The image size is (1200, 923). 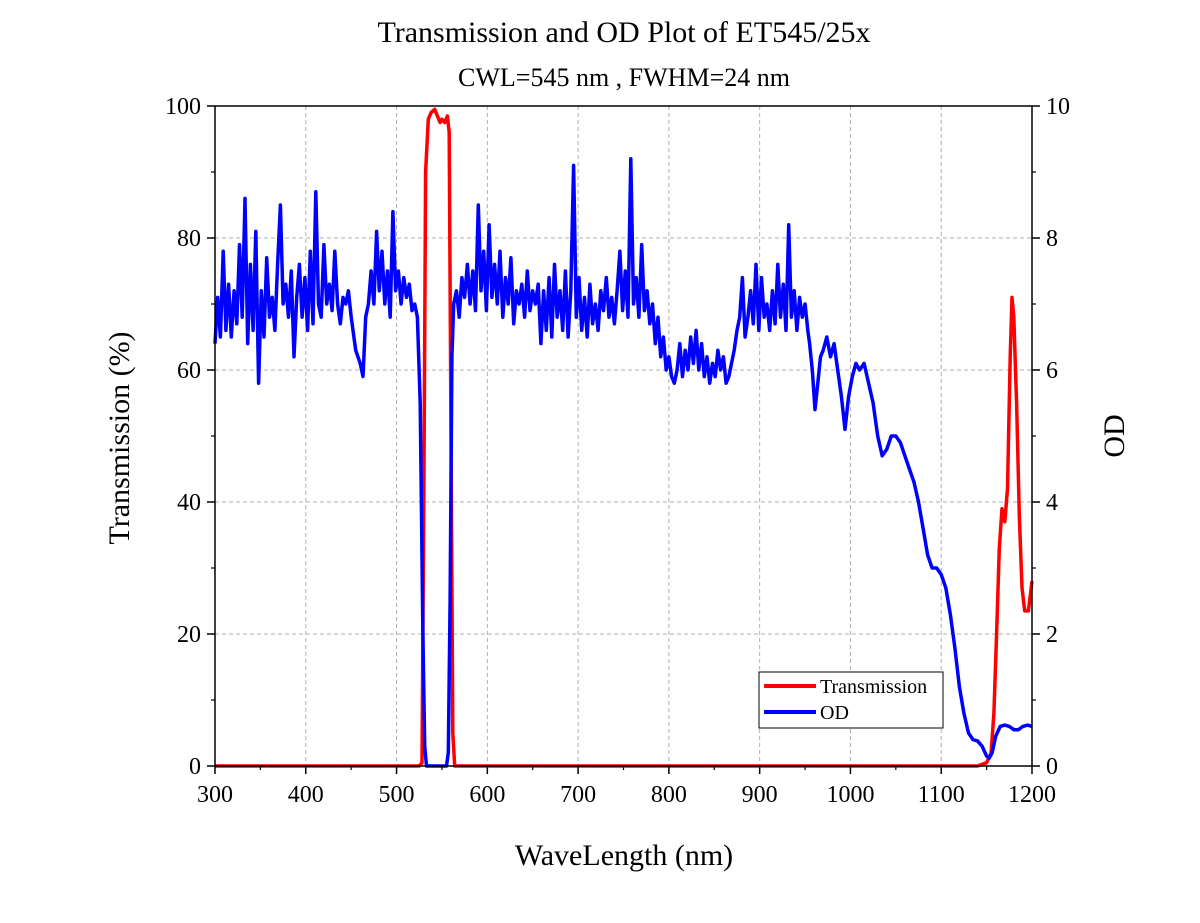 I want to click on x-tick-label: 900, so click(x=760, y=795).